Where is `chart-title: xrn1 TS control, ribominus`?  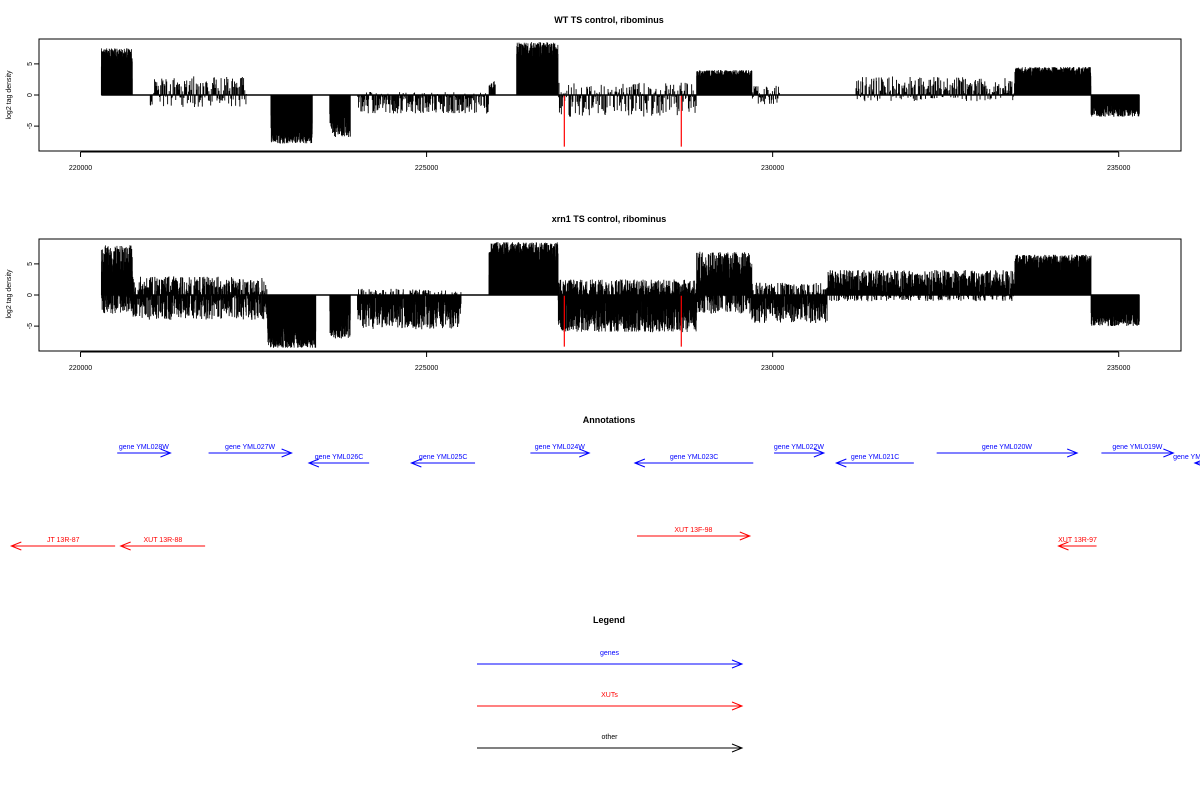 chart-title: xrn1 TS control, ribominus is located at coordinates (609, 219).